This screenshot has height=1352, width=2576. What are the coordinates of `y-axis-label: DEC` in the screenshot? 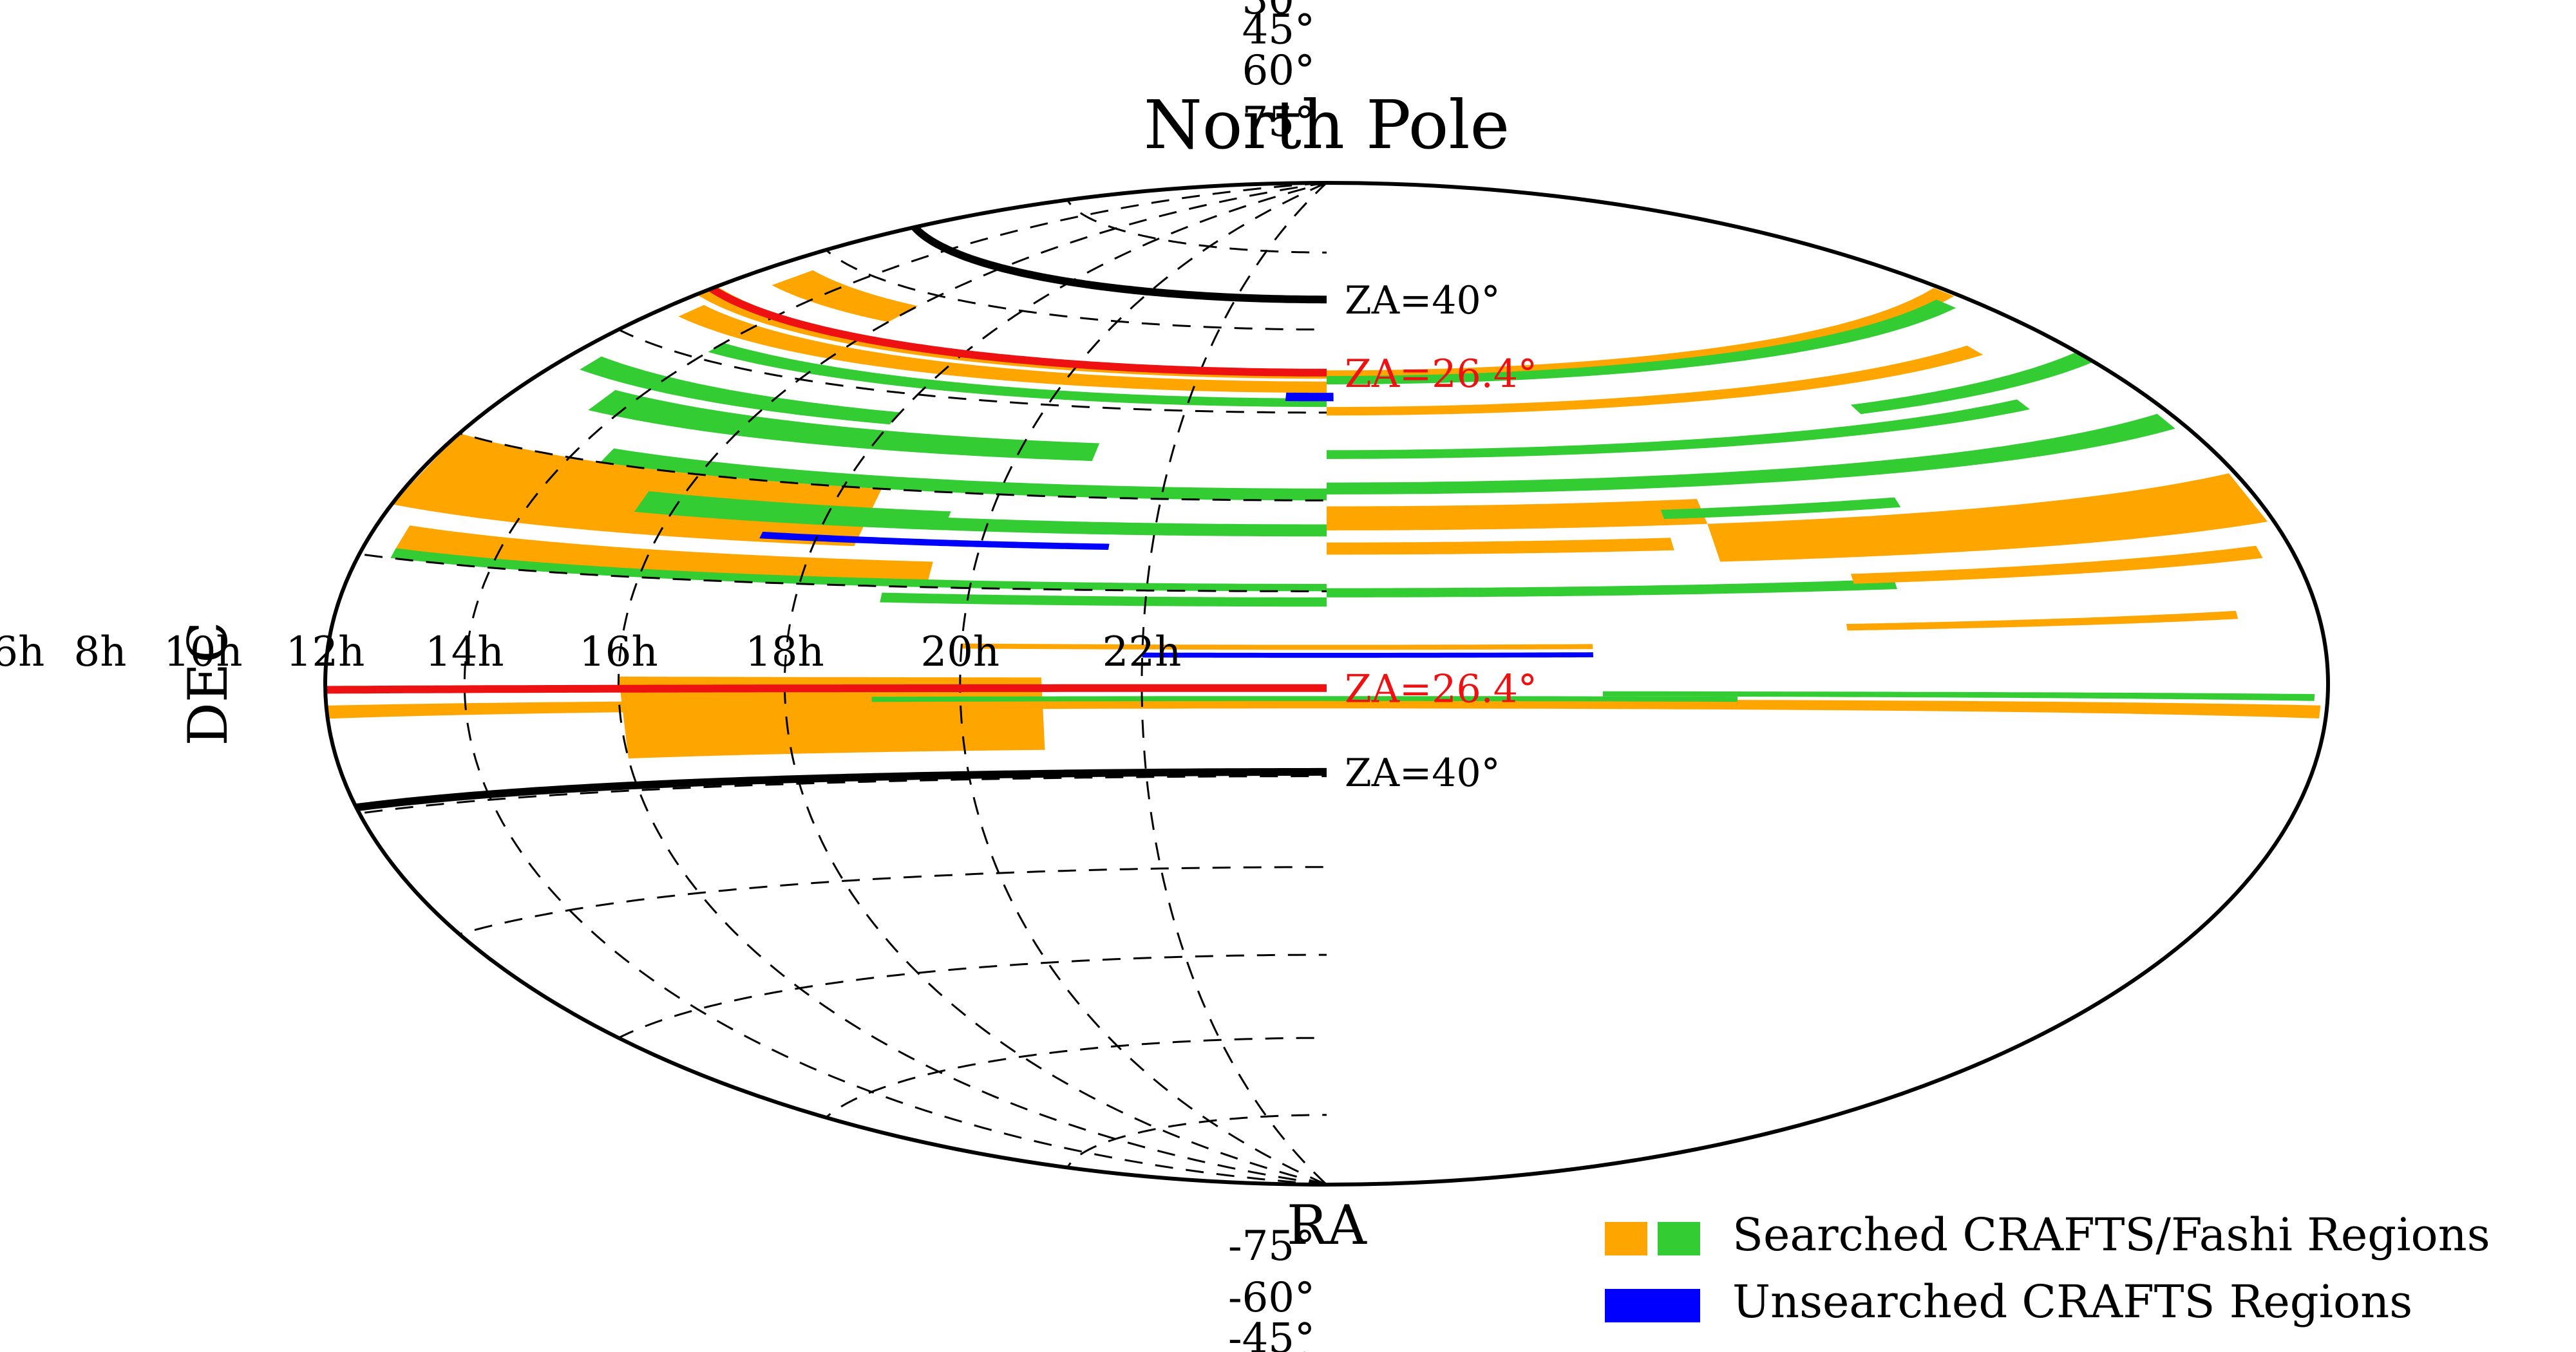 It's located at (208, 684).